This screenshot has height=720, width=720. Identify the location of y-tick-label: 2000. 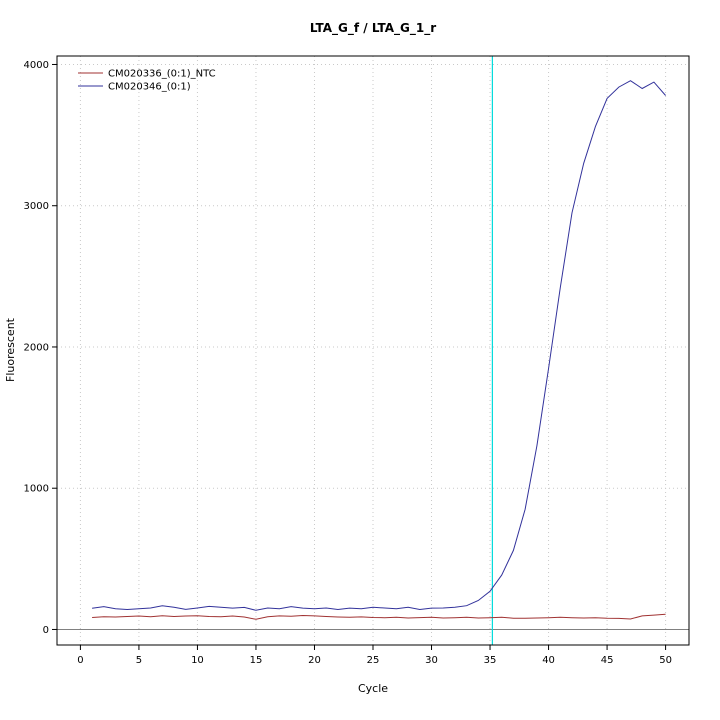
(36, 347).